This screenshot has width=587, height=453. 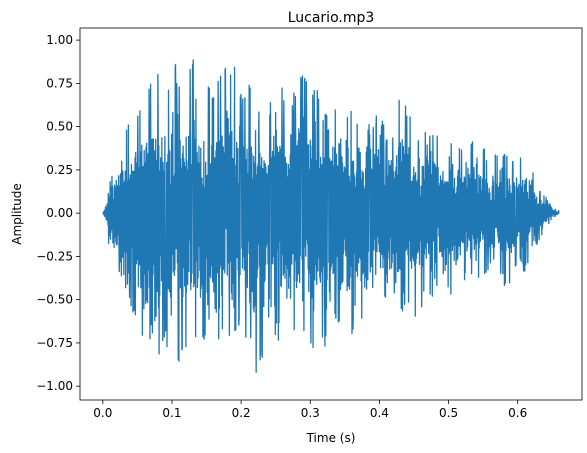 What do you see at coordinates (448, 413) in the screenshot?
I see `x-tick-label: 0.5` at bounding box center [448, 413].